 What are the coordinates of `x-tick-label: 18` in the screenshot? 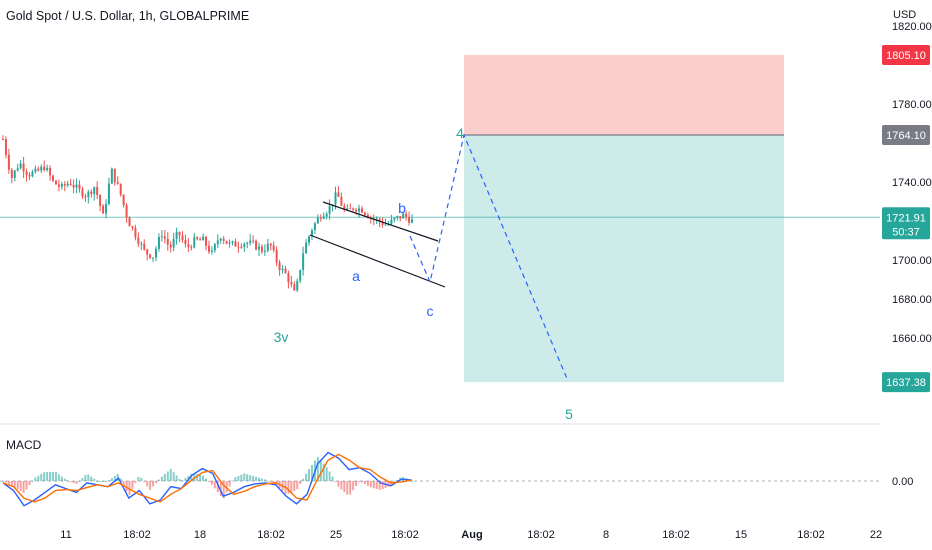 It's located at (200, 535).